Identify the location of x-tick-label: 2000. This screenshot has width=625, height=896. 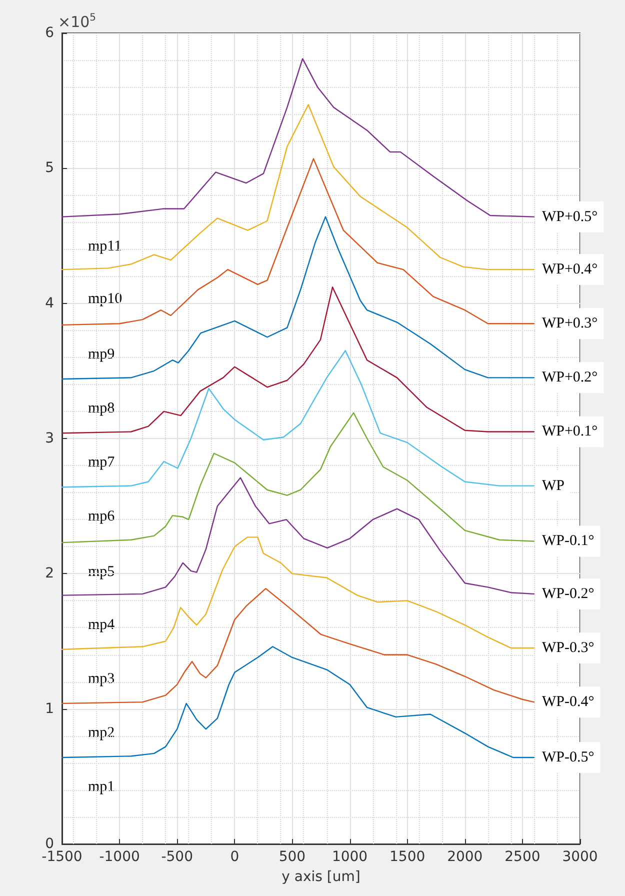
(465, 857).